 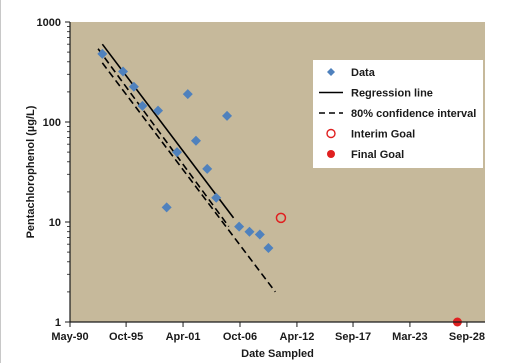 What do you see at coordinates (31, 171) in the screenshot?
I see `y-axis-title: Pentachlorophenol (µg/L)` at bounding box center [31, 171].